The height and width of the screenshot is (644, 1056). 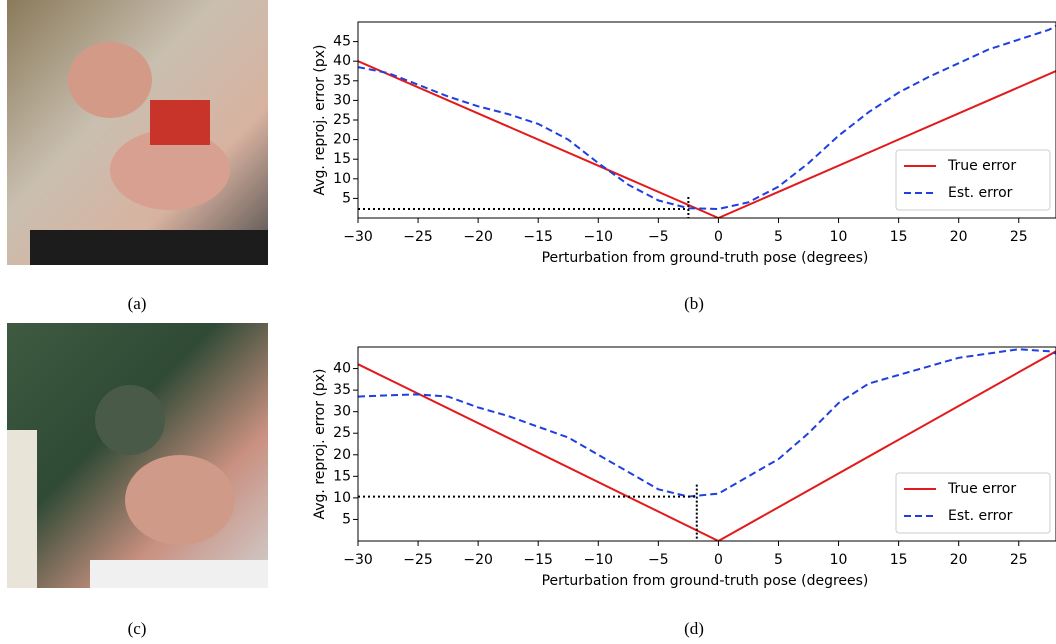 I want to click on photo-c, so click(x=137, y=455).